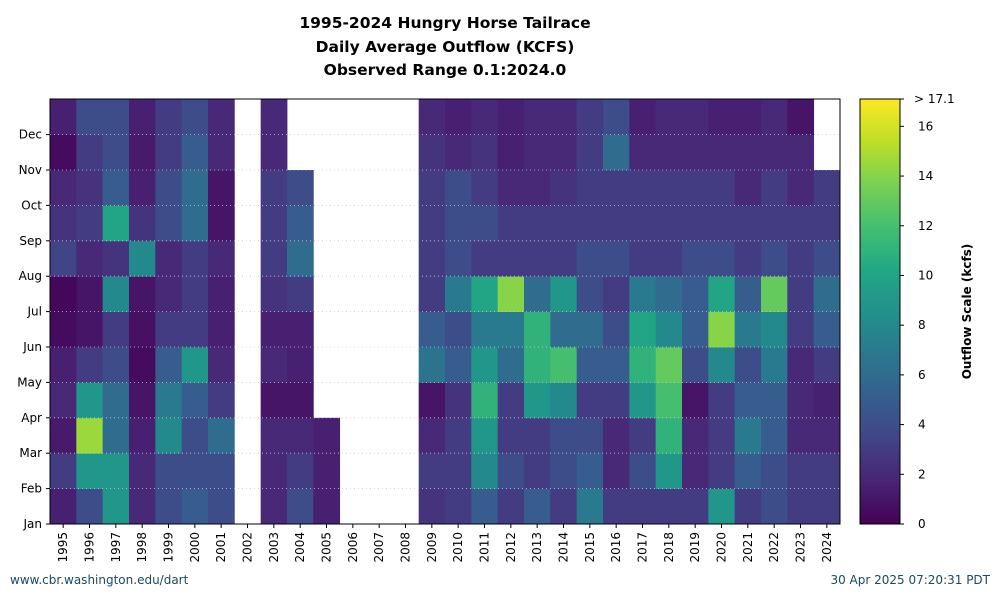  Describe the element at coordinates (880, 311) in the screenshot. I see `colorbar-gradient` at that location.